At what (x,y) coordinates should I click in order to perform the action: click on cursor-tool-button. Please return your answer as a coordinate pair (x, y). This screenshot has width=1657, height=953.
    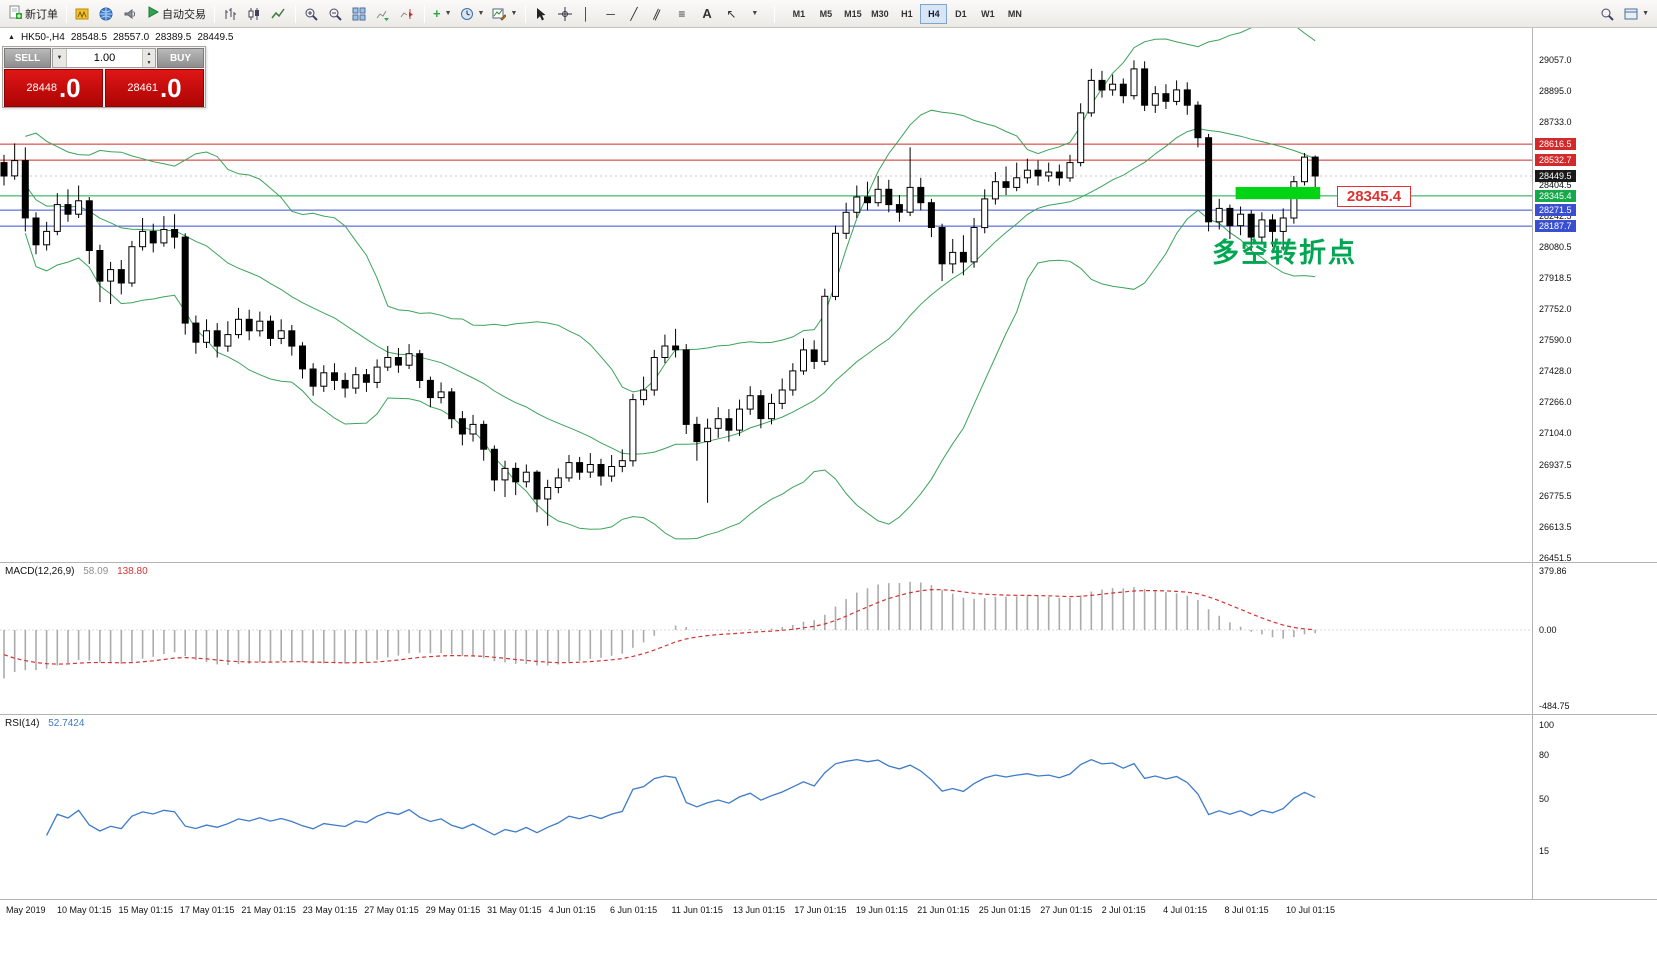
    Looking at the image, I should click on (542, 14).